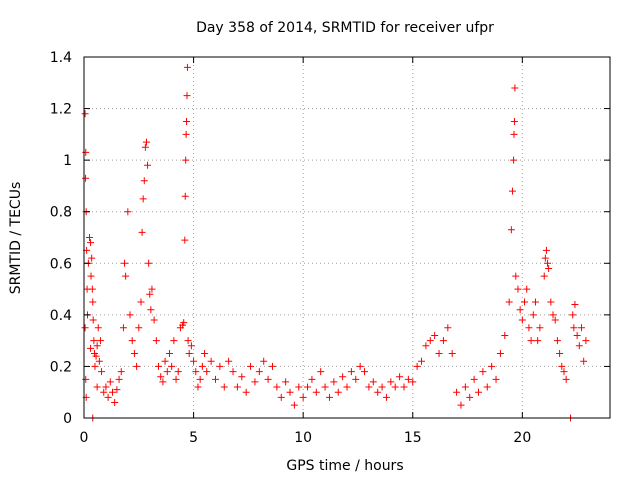  I want to click on x-tick-label: 5, so click(193, 438).